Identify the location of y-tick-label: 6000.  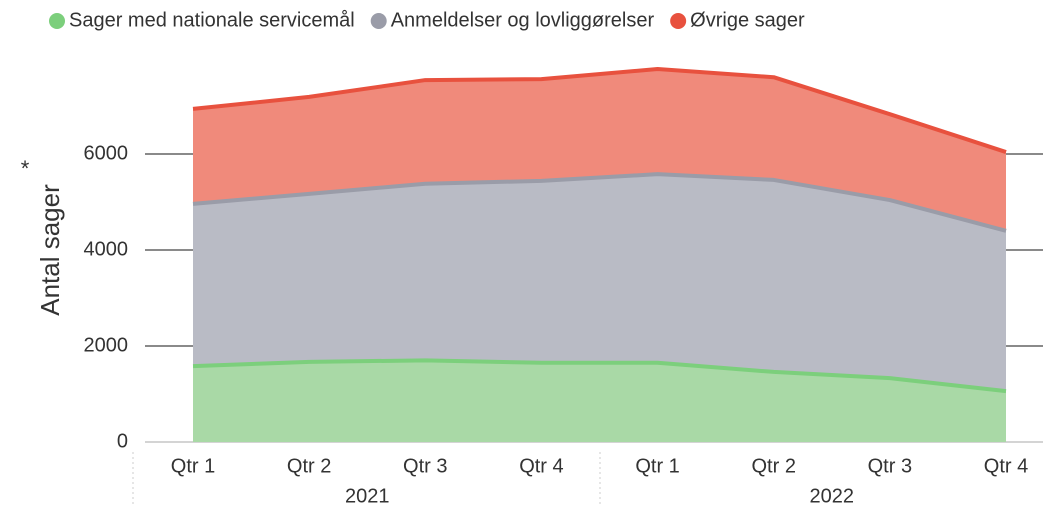
(106, 153).